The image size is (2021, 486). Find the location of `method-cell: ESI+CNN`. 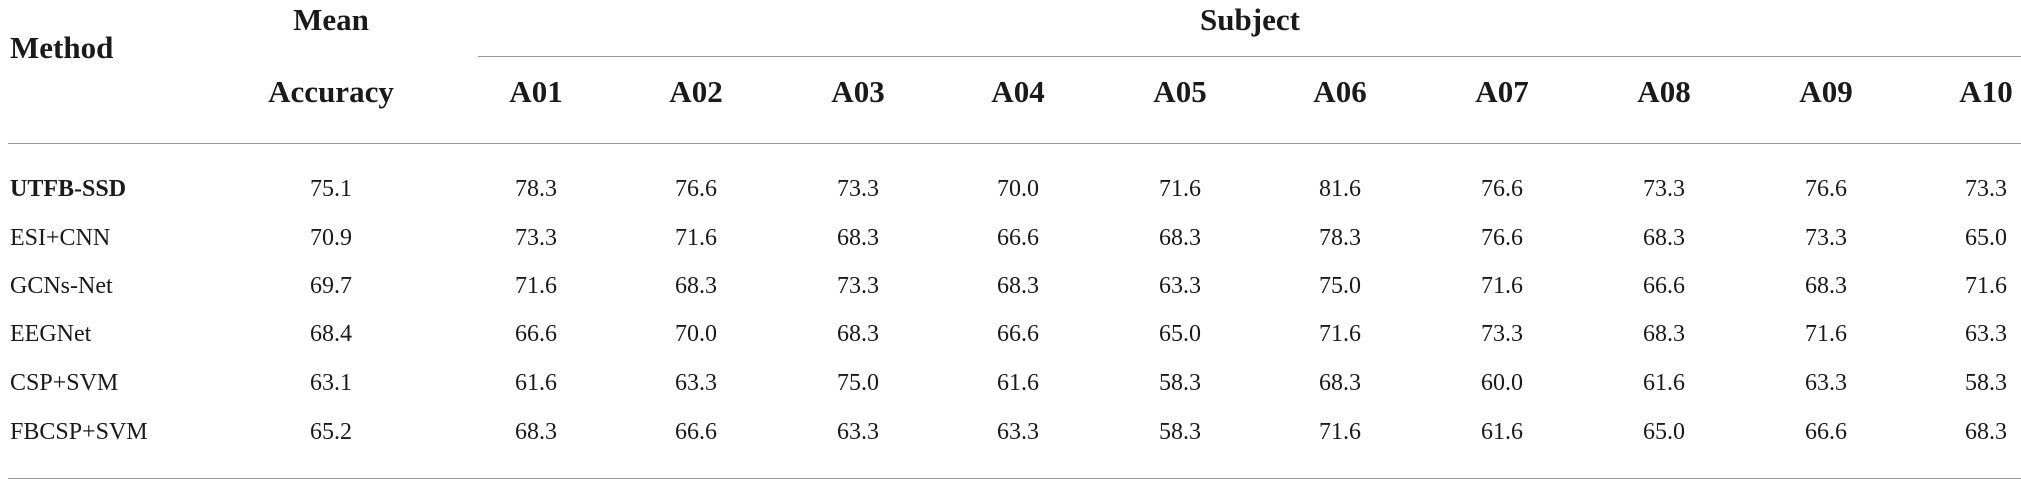

method-cell: ESI+CNN is located at coordinates (60, 238).